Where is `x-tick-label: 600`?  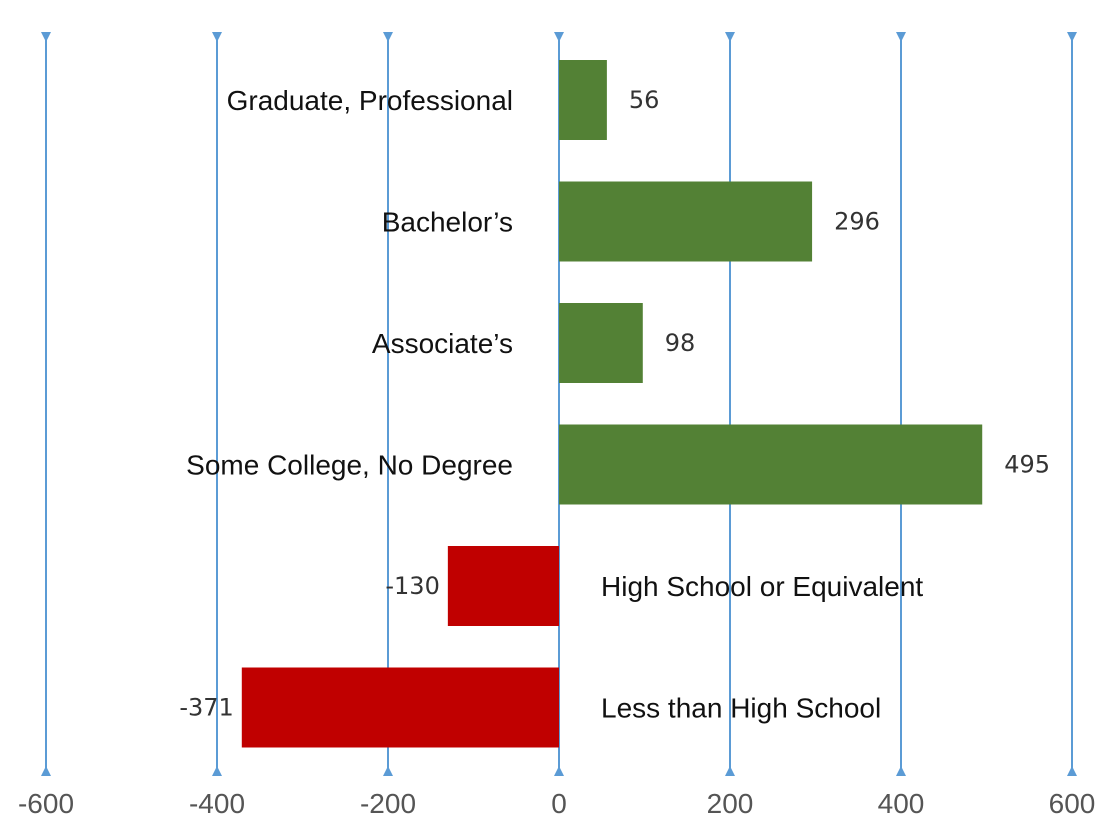 x-tick-label: 600 is located at coordinates (1072, 803).